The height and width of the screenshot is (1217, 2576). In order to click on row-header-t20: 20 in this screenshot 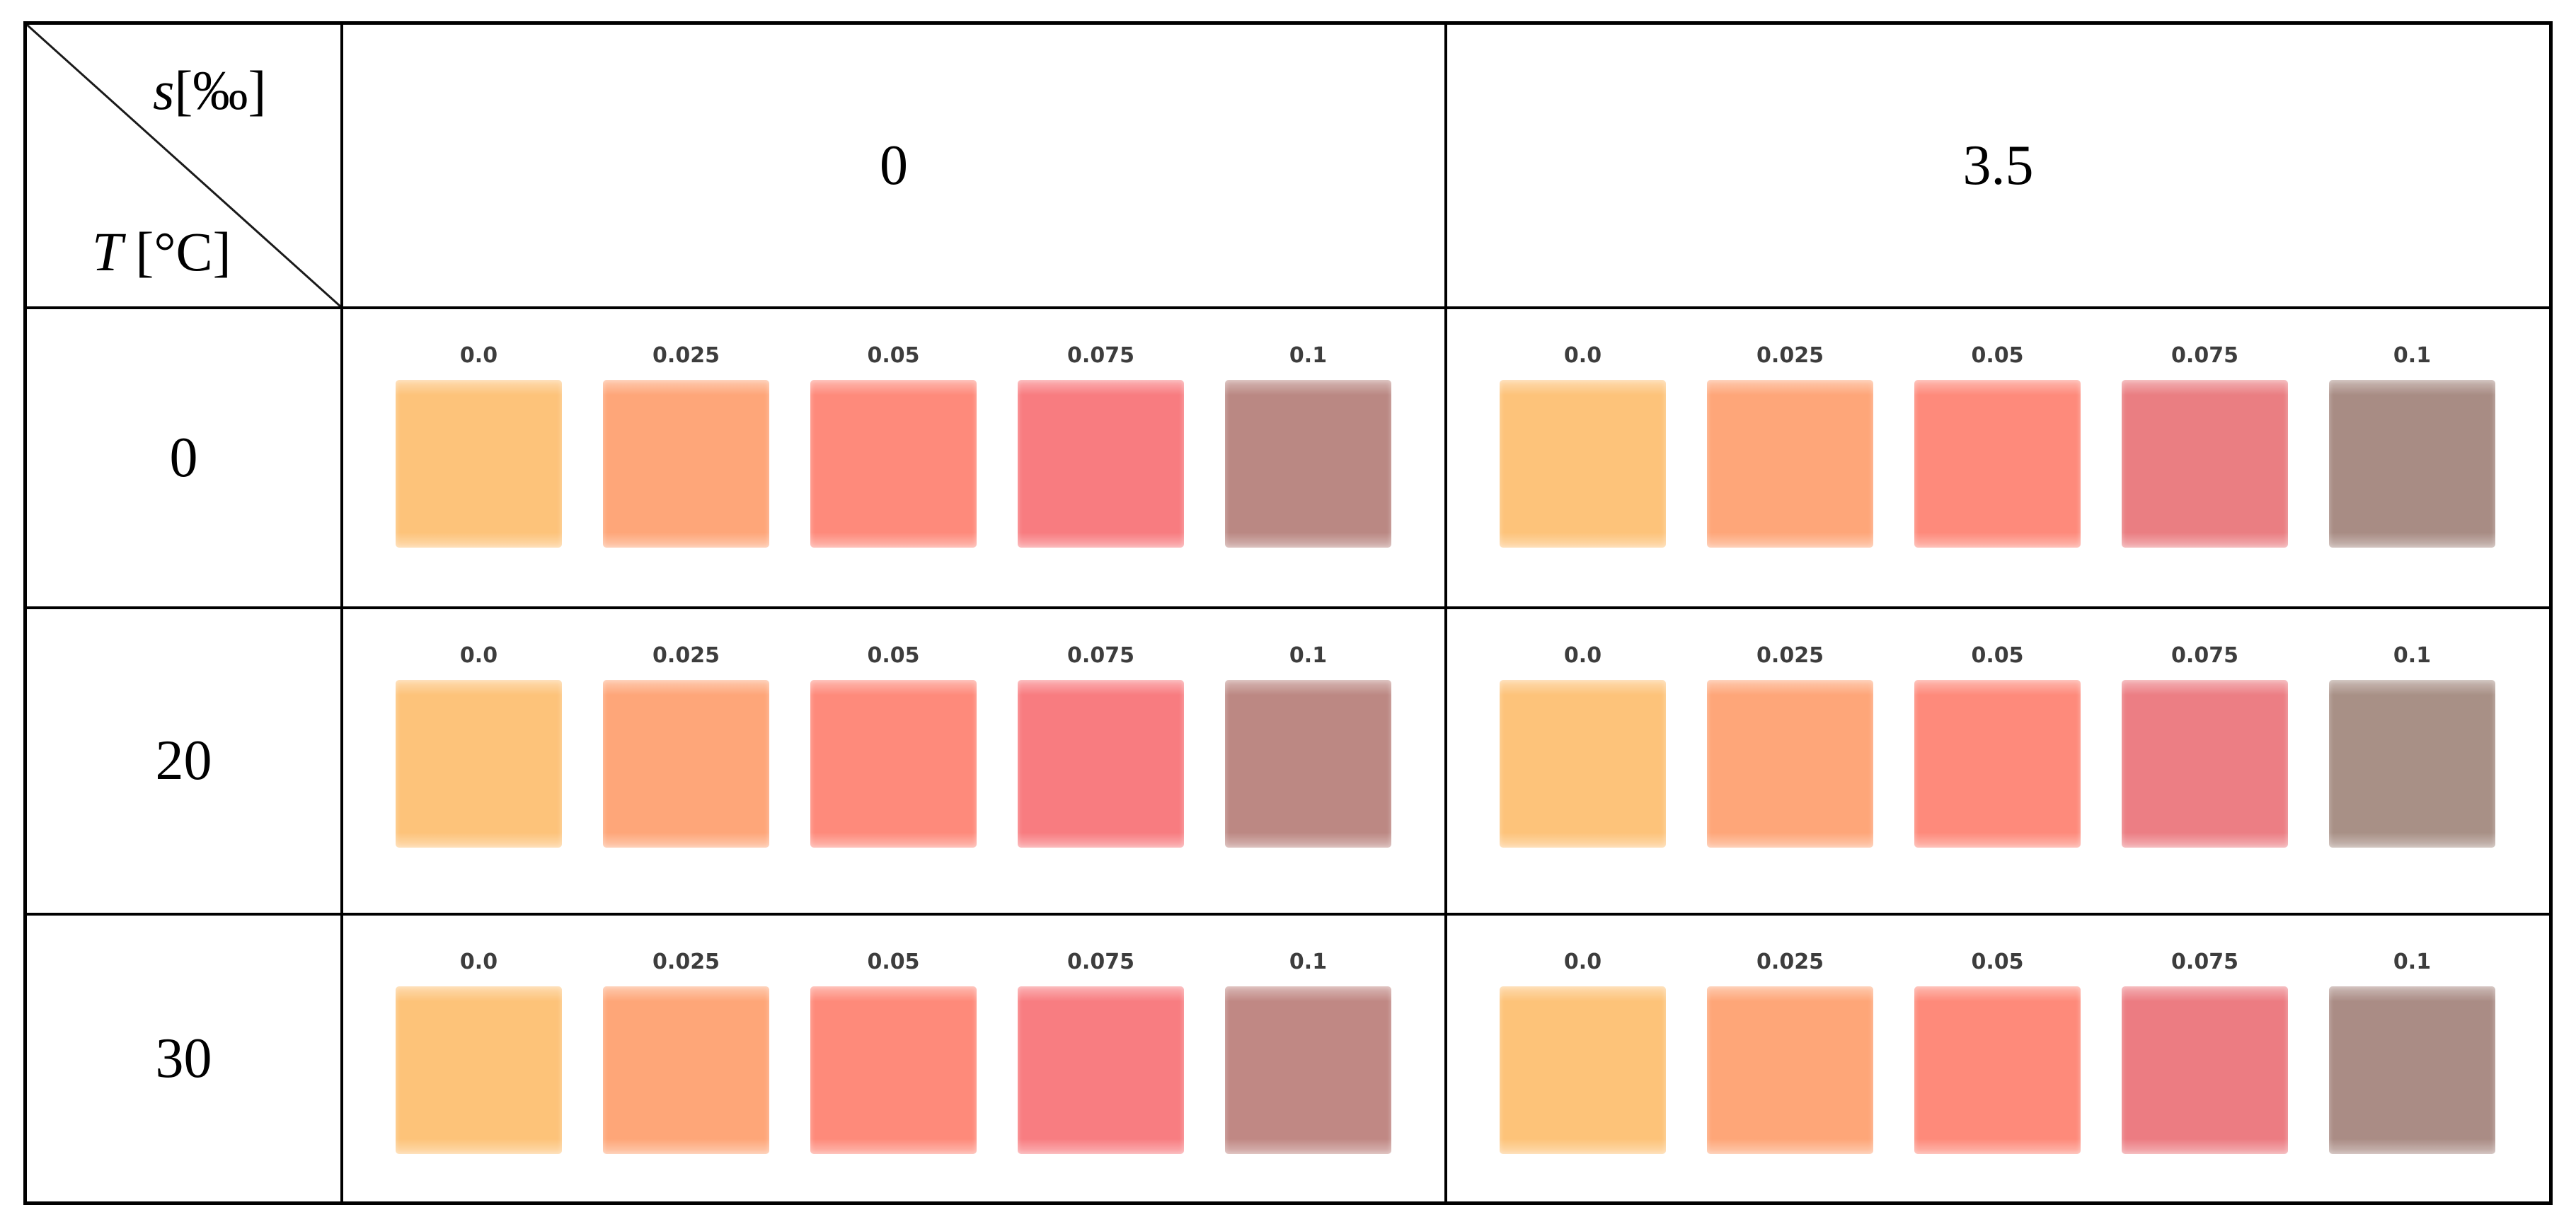, I will do `click(185, 762)`.